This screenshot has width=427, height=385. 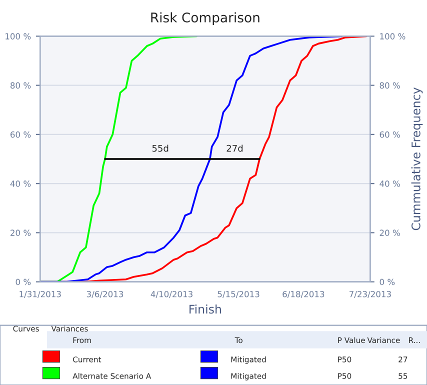 I want to click on x-tick-label: 4/10/2013, so click(x=171, y=294).